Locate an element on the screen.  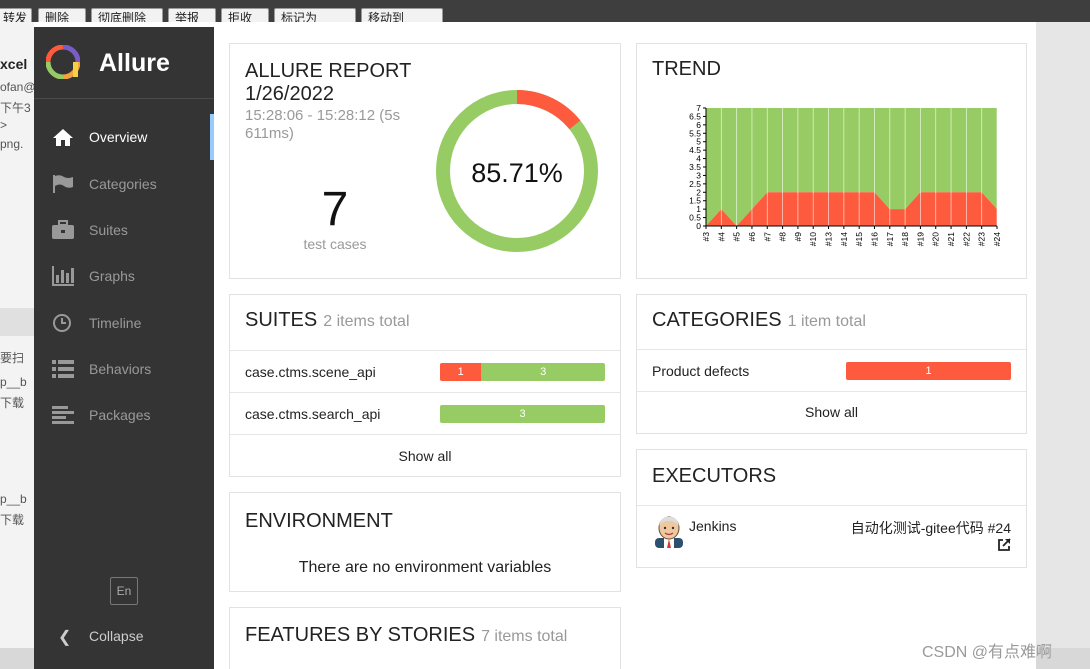
chevron-left-icon: ❮ is located at coordinates (65, 637).